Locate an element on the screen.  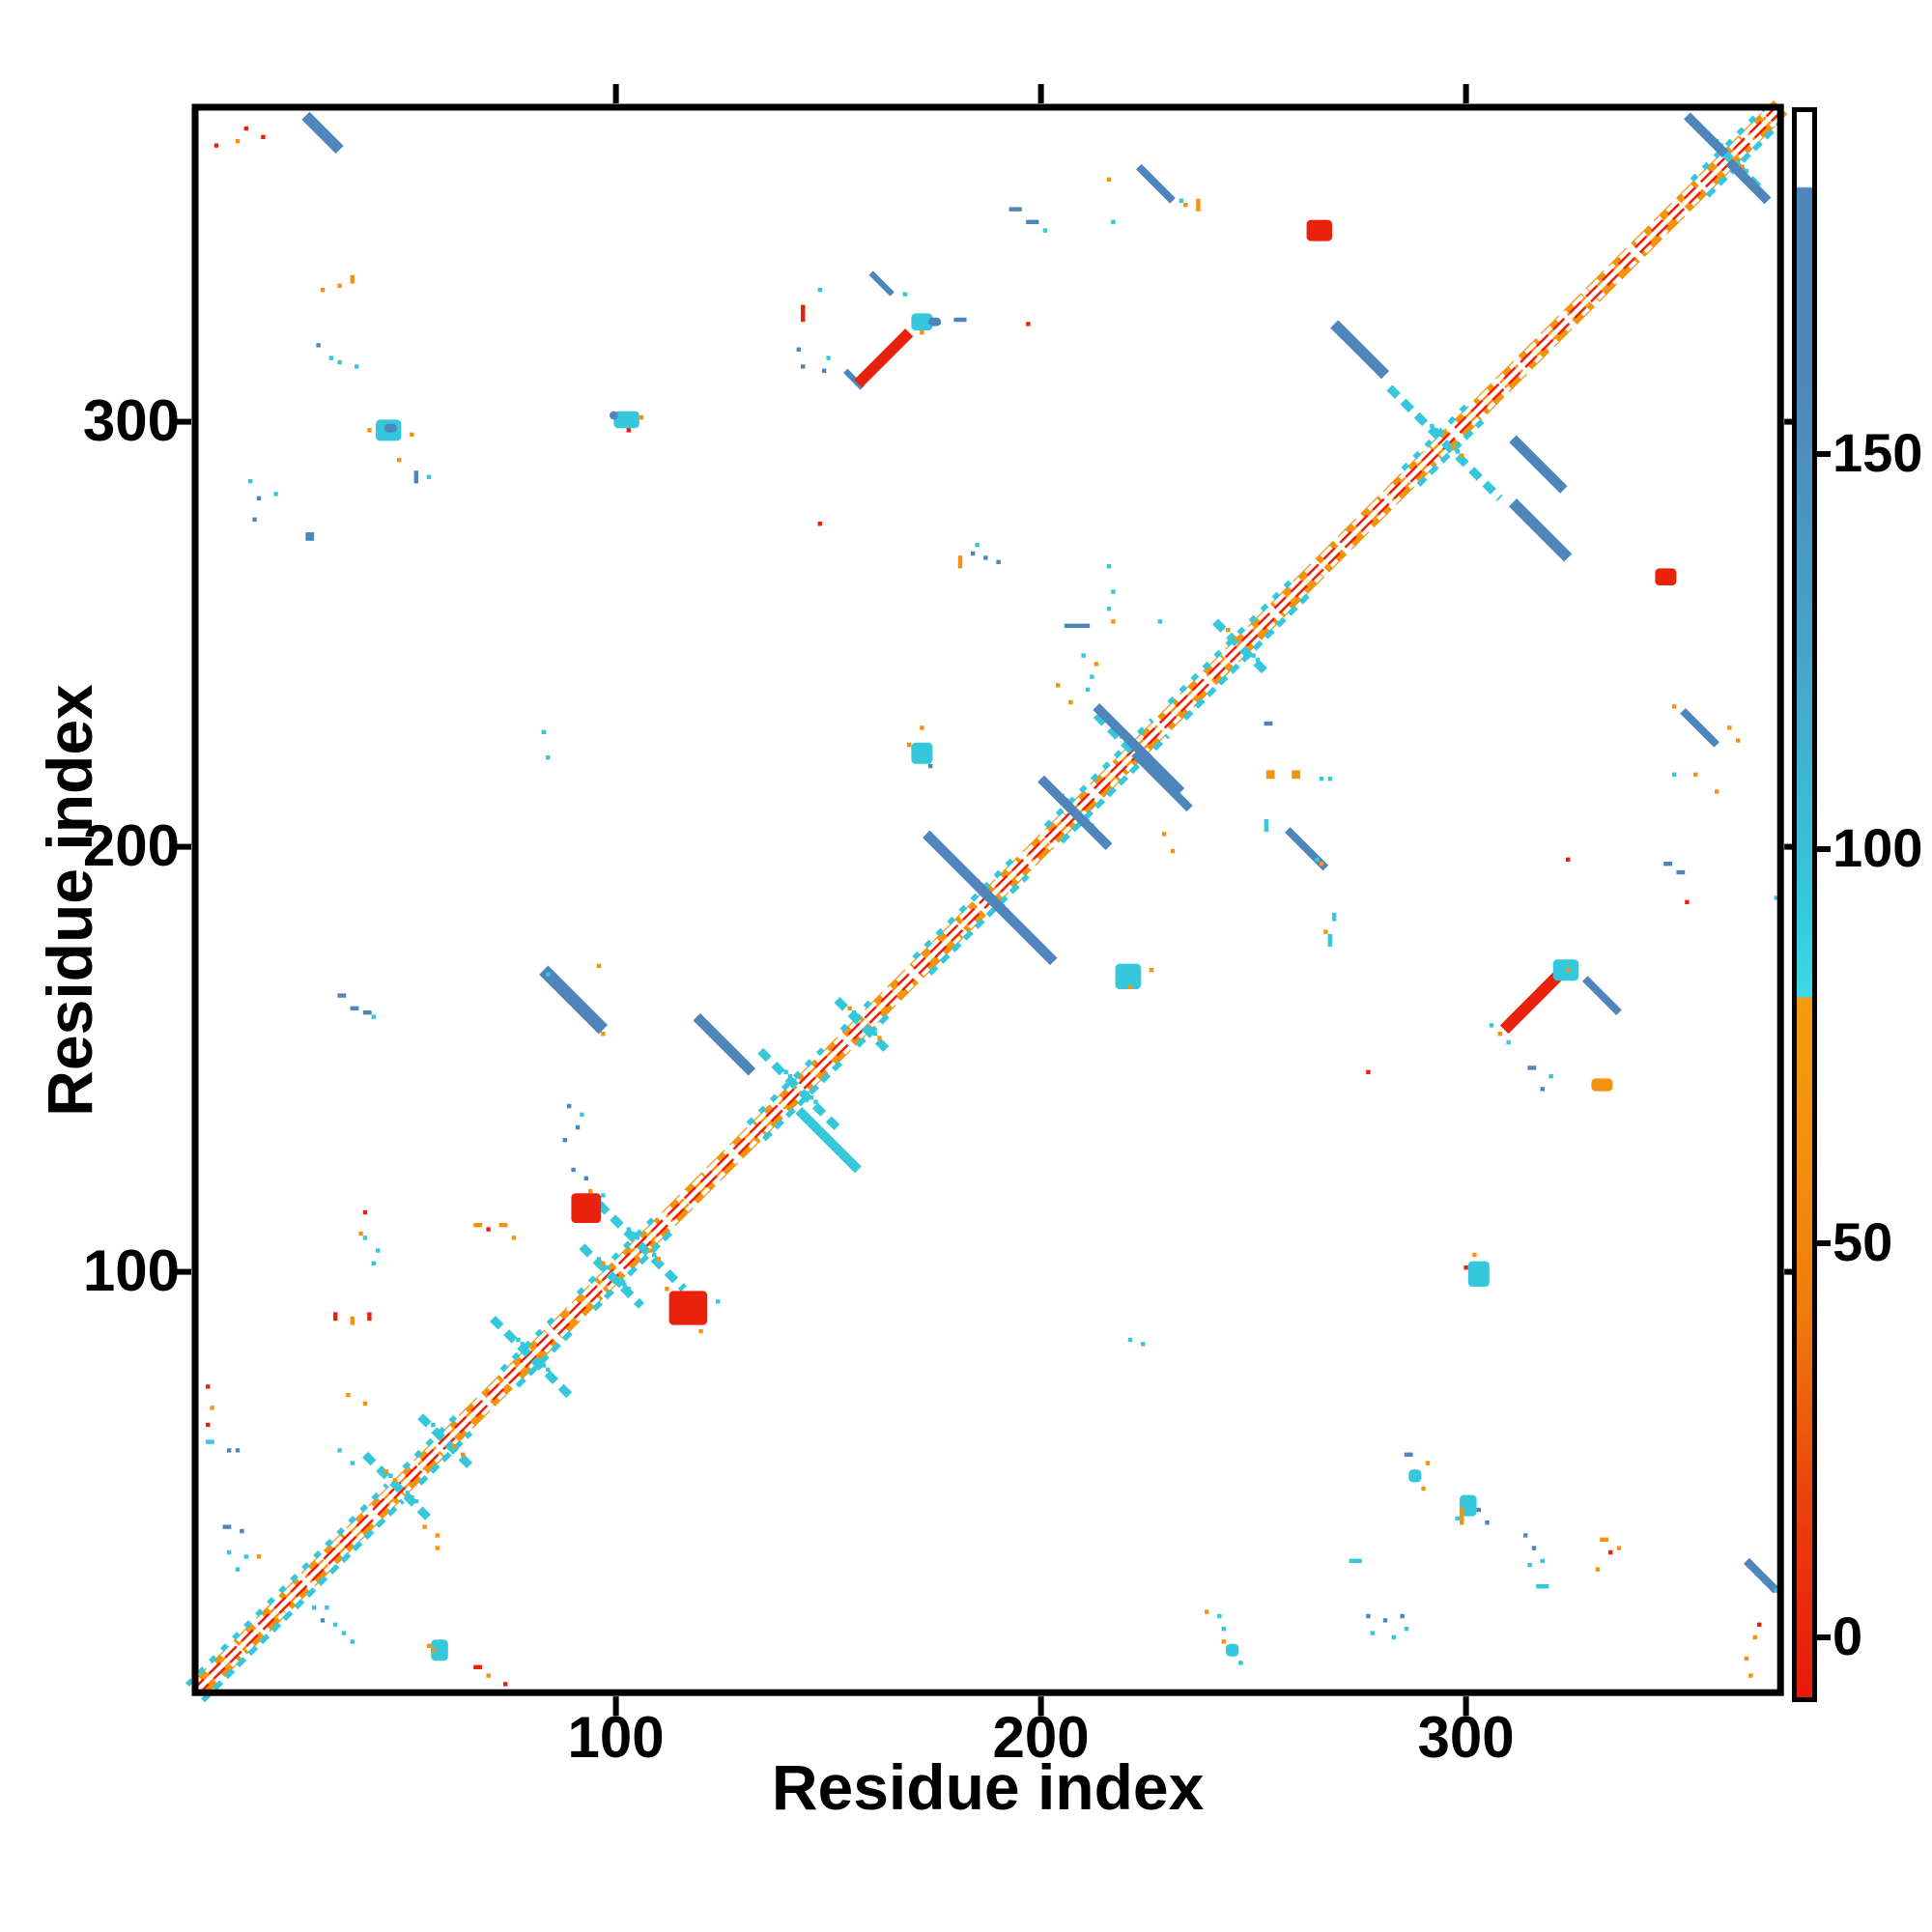
diagonal-tramline is located at coordinates (303, 1600).